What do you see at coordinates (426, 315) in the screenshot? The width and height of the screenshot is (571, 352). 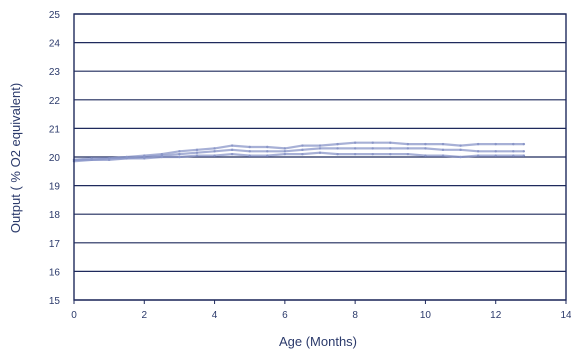 I see `x-tick-label: 10` at bounding box center [426, 315].